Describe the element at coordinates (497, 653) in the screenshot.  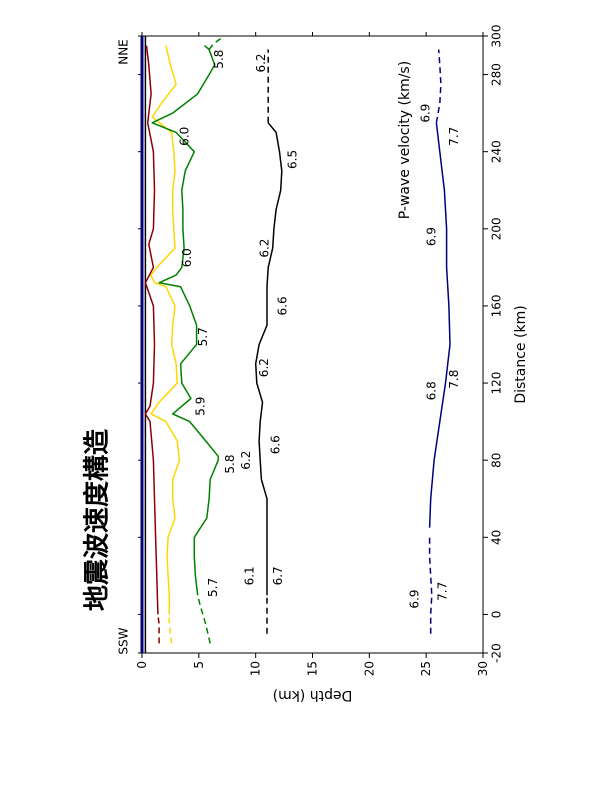
I see `distance-tick-label: -20` at that location.